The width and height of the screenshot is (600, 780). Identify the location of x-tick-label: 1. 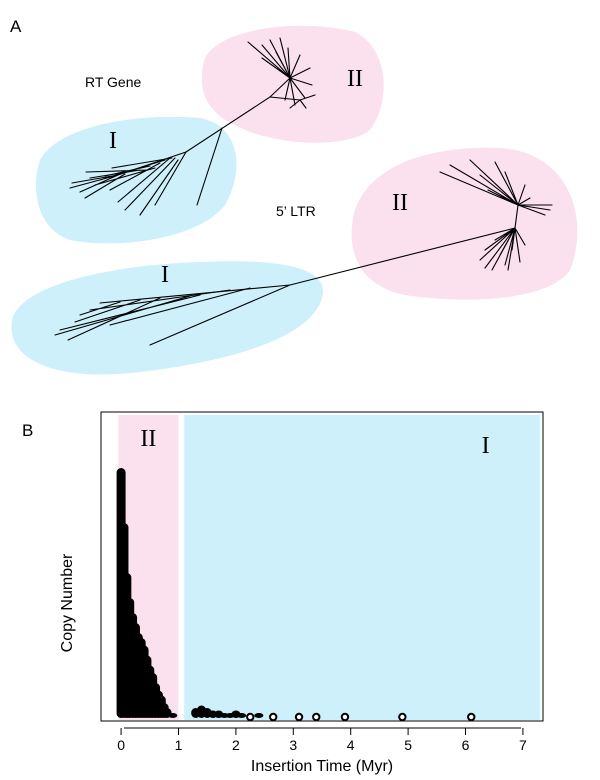
(179, 745).